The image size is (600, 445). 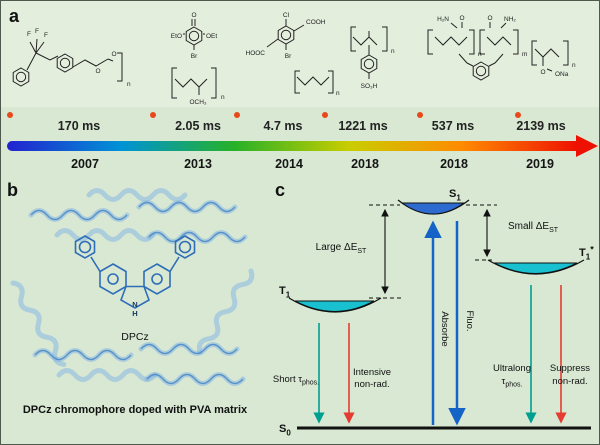 What do you see at coordinates (477, 48) in the screenshot?
I see `chemical-structure-5: H₂N O O NH₂ n m` at bounding box center [477, 48].